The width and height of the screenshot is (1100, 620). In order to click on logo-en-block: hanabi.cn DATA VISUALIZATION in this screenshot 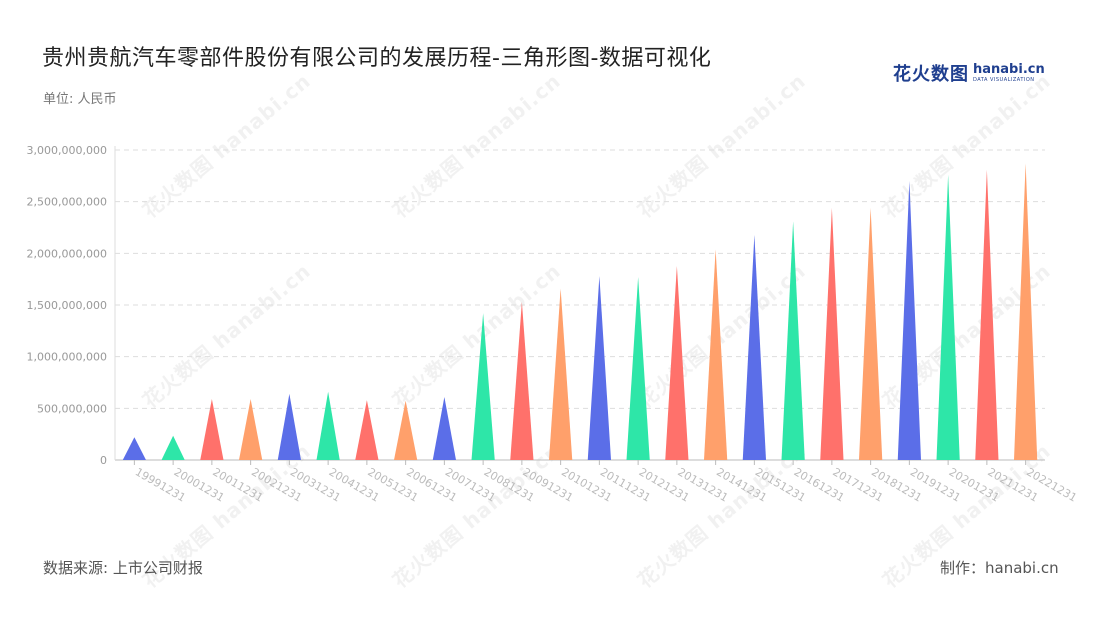, I will do `click(1009, 73)`.